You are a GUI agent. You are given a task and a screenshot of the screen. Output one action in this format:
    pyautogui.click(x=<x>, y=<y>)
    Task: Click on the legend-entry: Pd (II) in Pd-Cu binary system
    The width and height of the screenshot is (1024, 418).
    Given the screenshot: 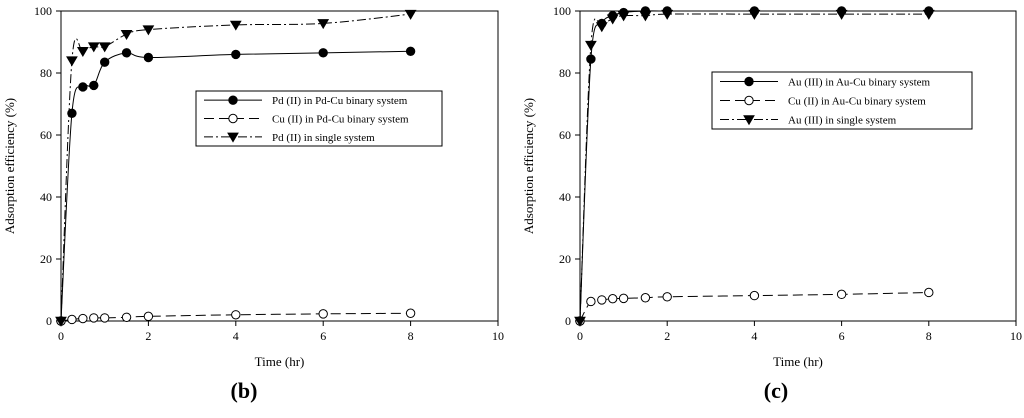 What is the action you would take?
    pyautogui.click(x=340, y=101)
    